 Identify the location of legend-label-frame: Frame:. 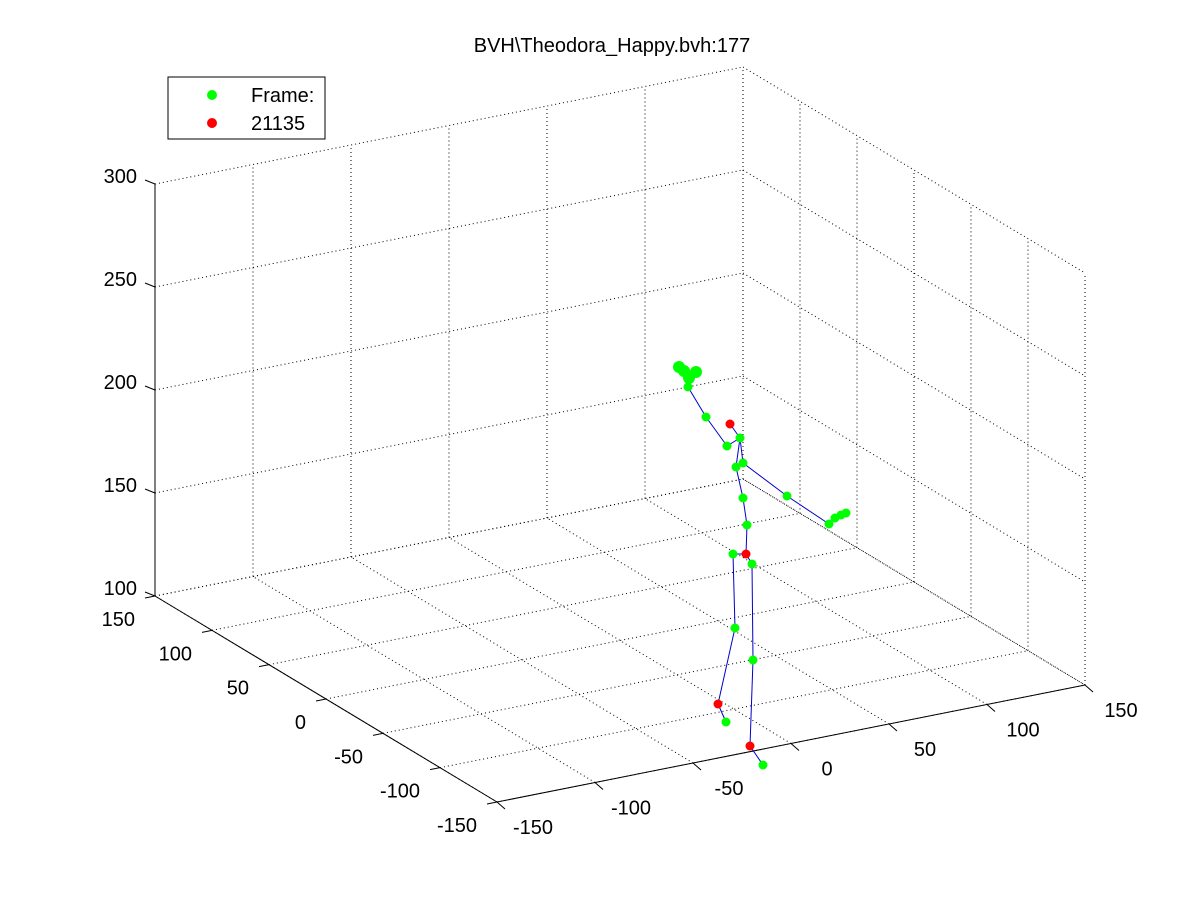
(282, 96).